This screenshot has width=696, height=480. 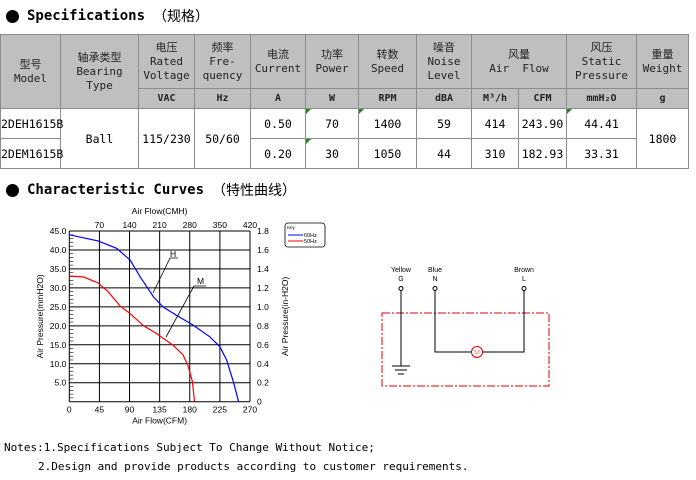 What do you see at coordinates (259, 402) in the screenshot?
I see `y2-tick-label: 0` at bounding box center [259, 402].